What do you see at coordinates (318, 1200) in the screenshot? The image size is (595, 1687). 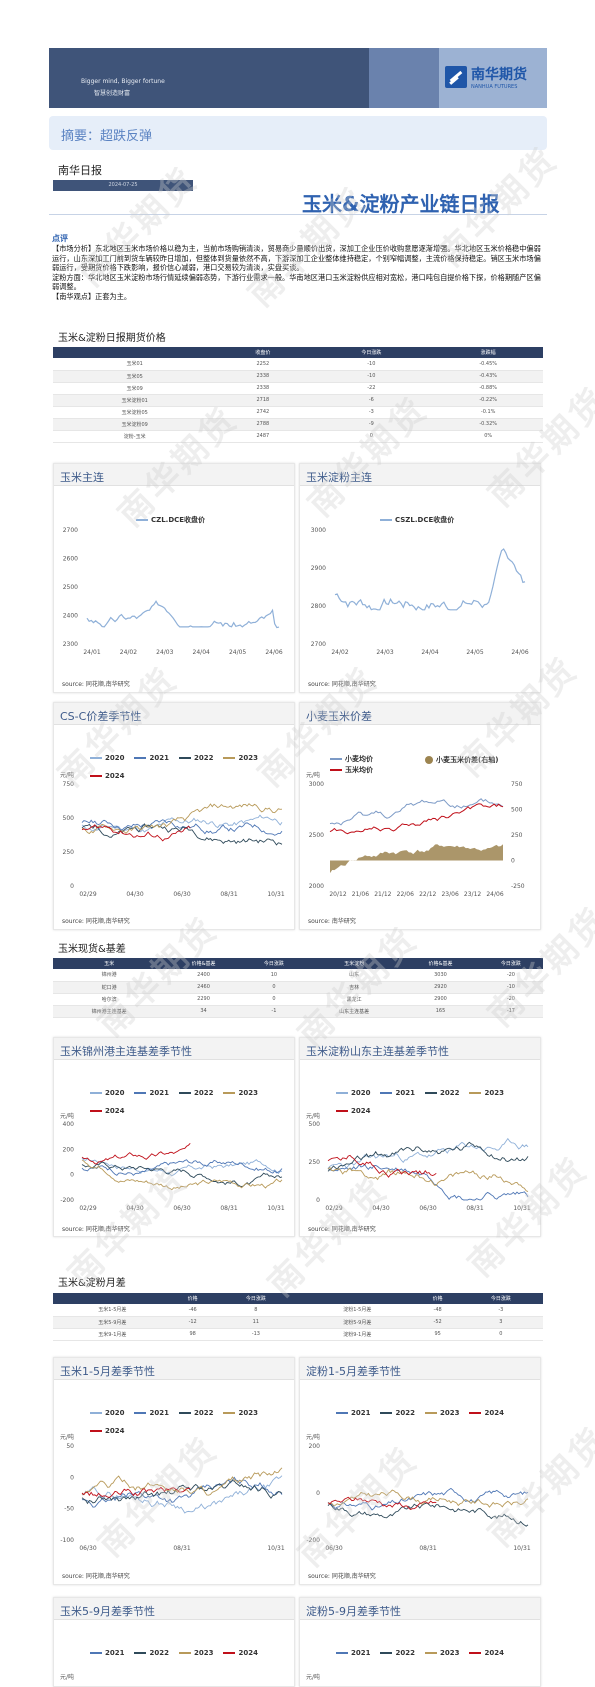 I see `y-tick-label: 0` at bounding box center [318, 1200].